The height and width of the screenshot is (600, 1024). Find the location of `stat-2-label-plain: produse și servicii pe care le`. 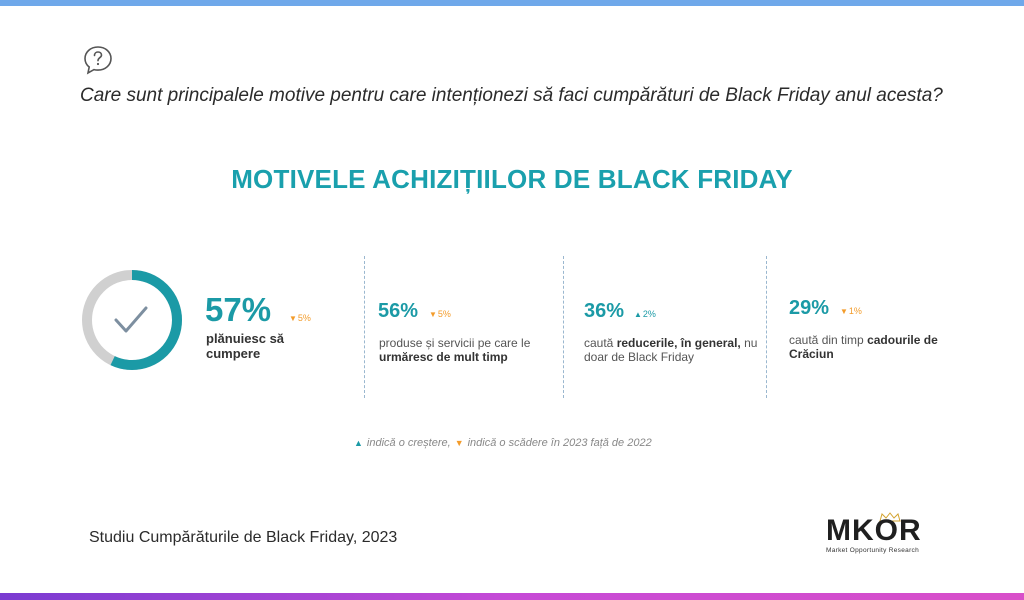

stat-2-label-plain: produse și servicii pe care le is located at coordinates (455, 343).